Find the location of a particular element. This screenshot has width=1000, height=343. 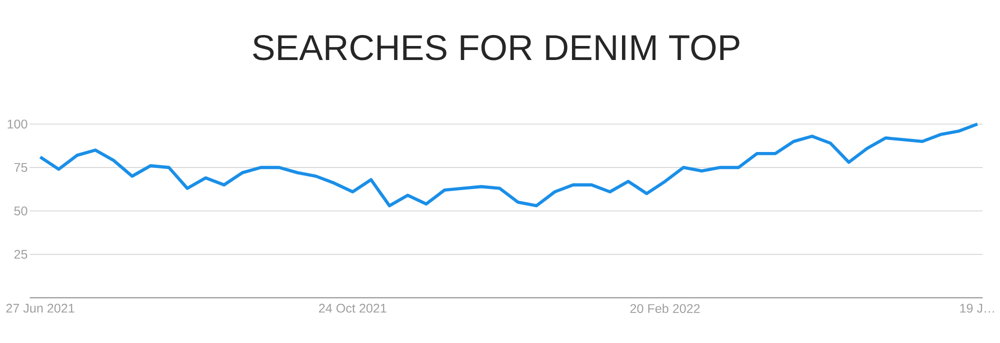

x-tick-label: 20 Feb 2022 is located at coordinates (665, 308).